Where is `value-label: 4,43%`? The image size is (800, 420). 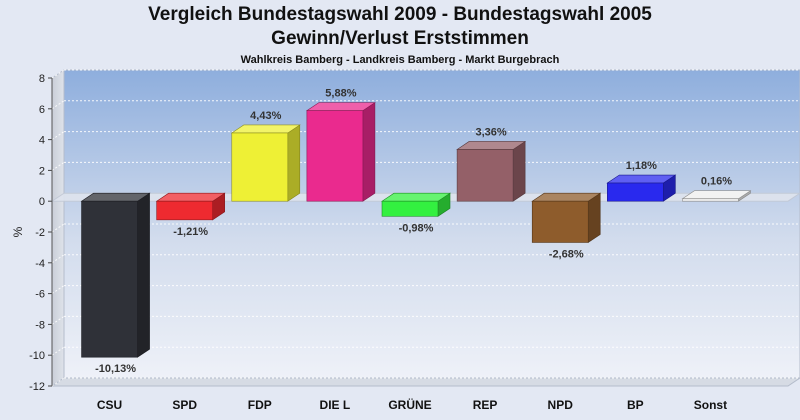
value-label: 4,43% is located at coordinates (265, 116).